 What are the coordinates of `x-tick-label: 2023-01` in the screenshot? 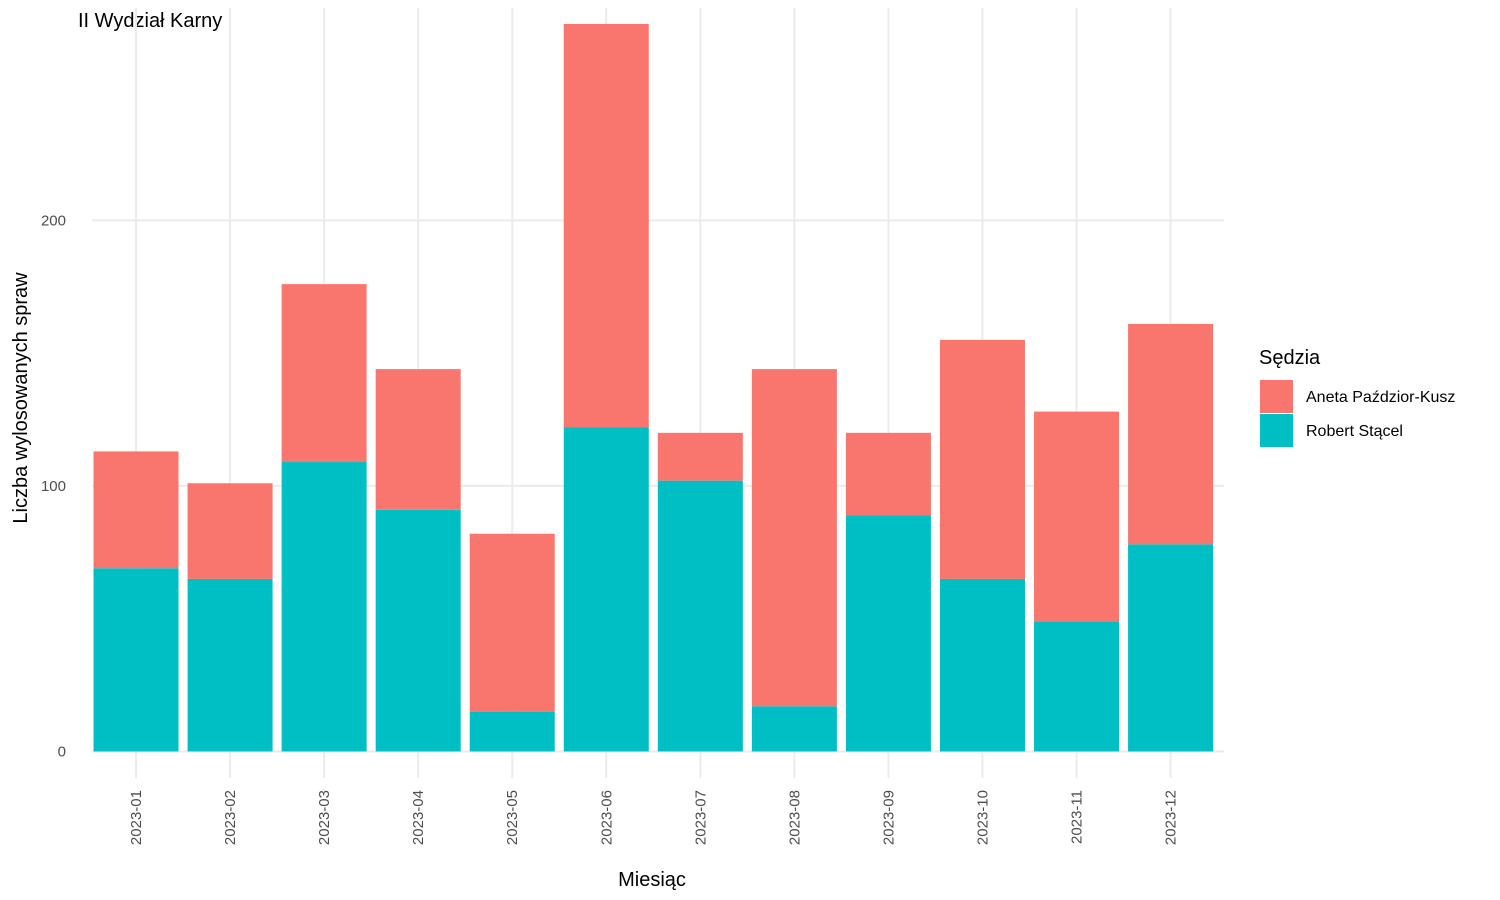 It's located at (136, 817).